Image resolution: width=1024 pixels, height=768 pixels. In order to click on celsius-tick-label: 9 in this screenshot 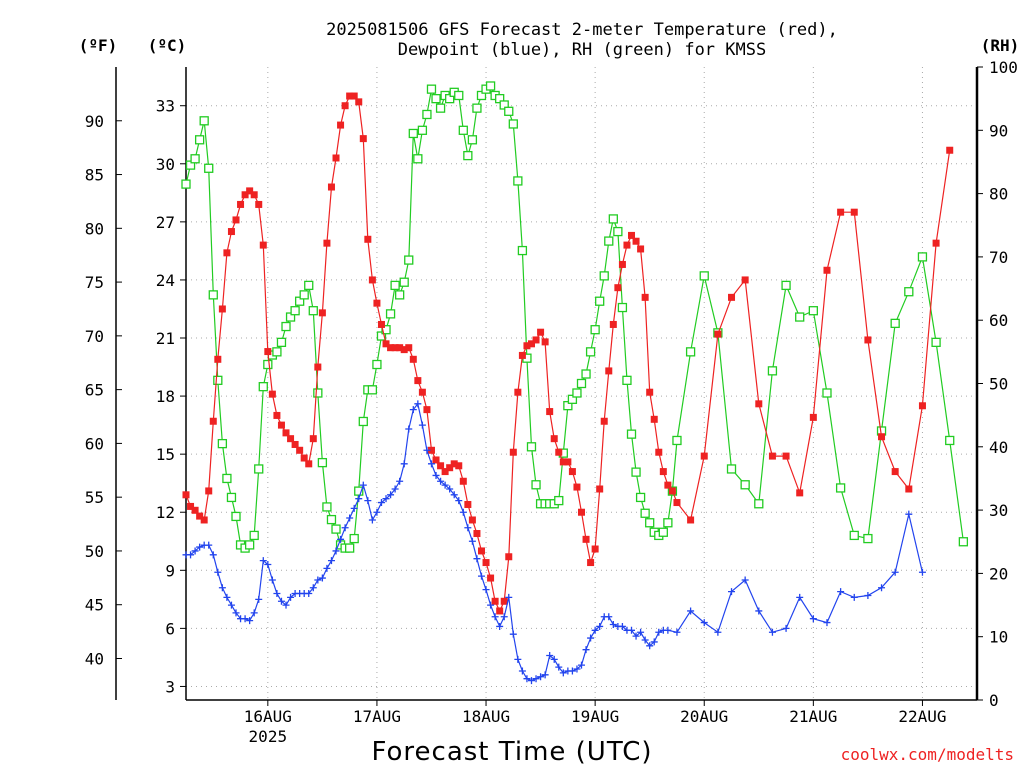, I will do `click(170, 570)`.